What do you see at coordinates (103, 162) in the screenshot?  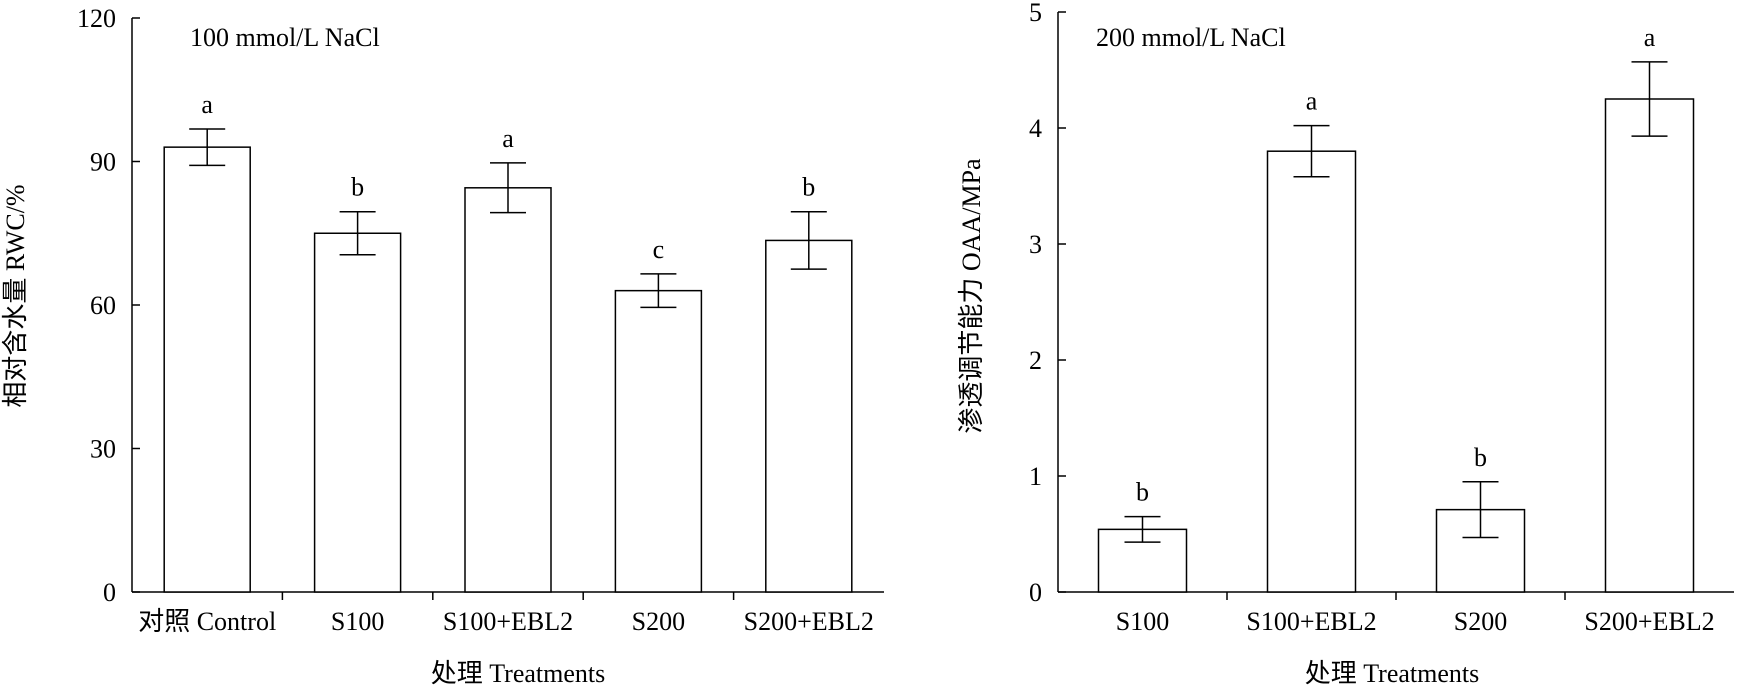 I see `y-tick-label: 90` at bounding box center [103, 162].